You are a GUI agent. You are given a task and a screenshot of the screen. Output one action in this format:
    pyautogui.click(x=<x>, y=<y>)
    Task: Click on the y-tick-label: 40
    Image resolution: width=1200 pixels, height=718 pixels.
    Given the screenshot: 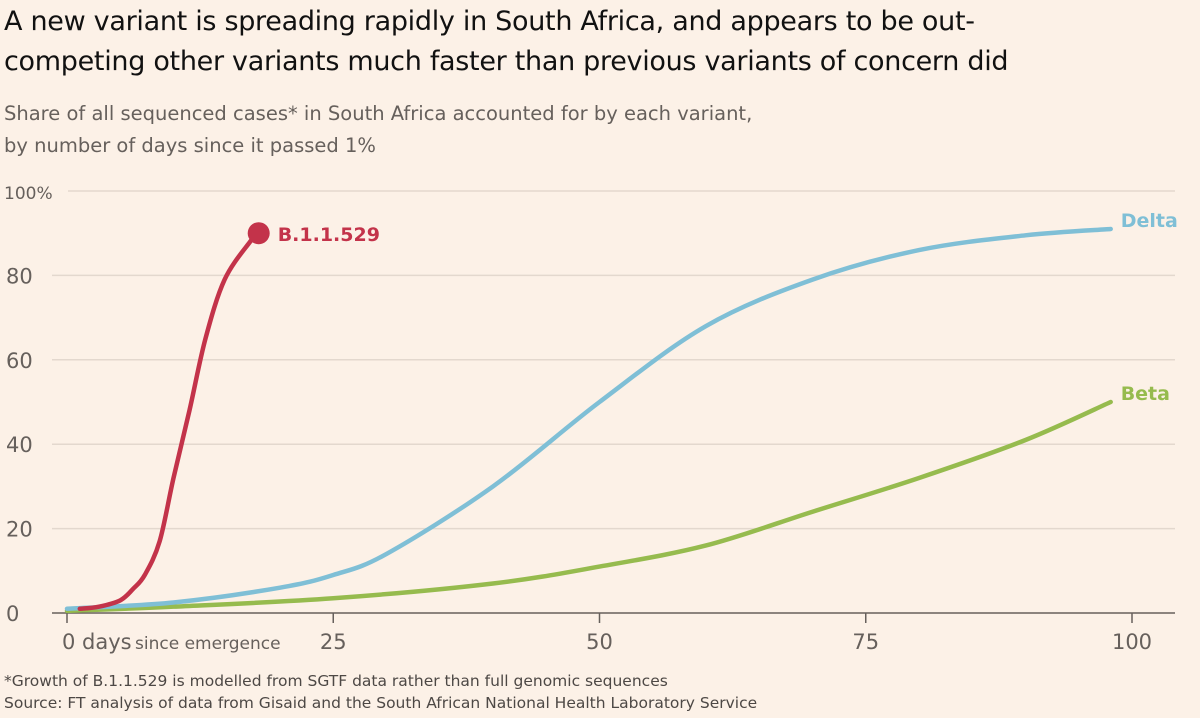 What is the action you would take?
    pyautogui.click(x=19, y=445)
    